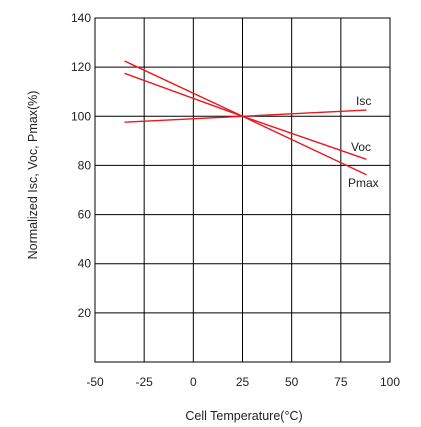  I want to click on y-tick-label: 40, so click(85, 264).